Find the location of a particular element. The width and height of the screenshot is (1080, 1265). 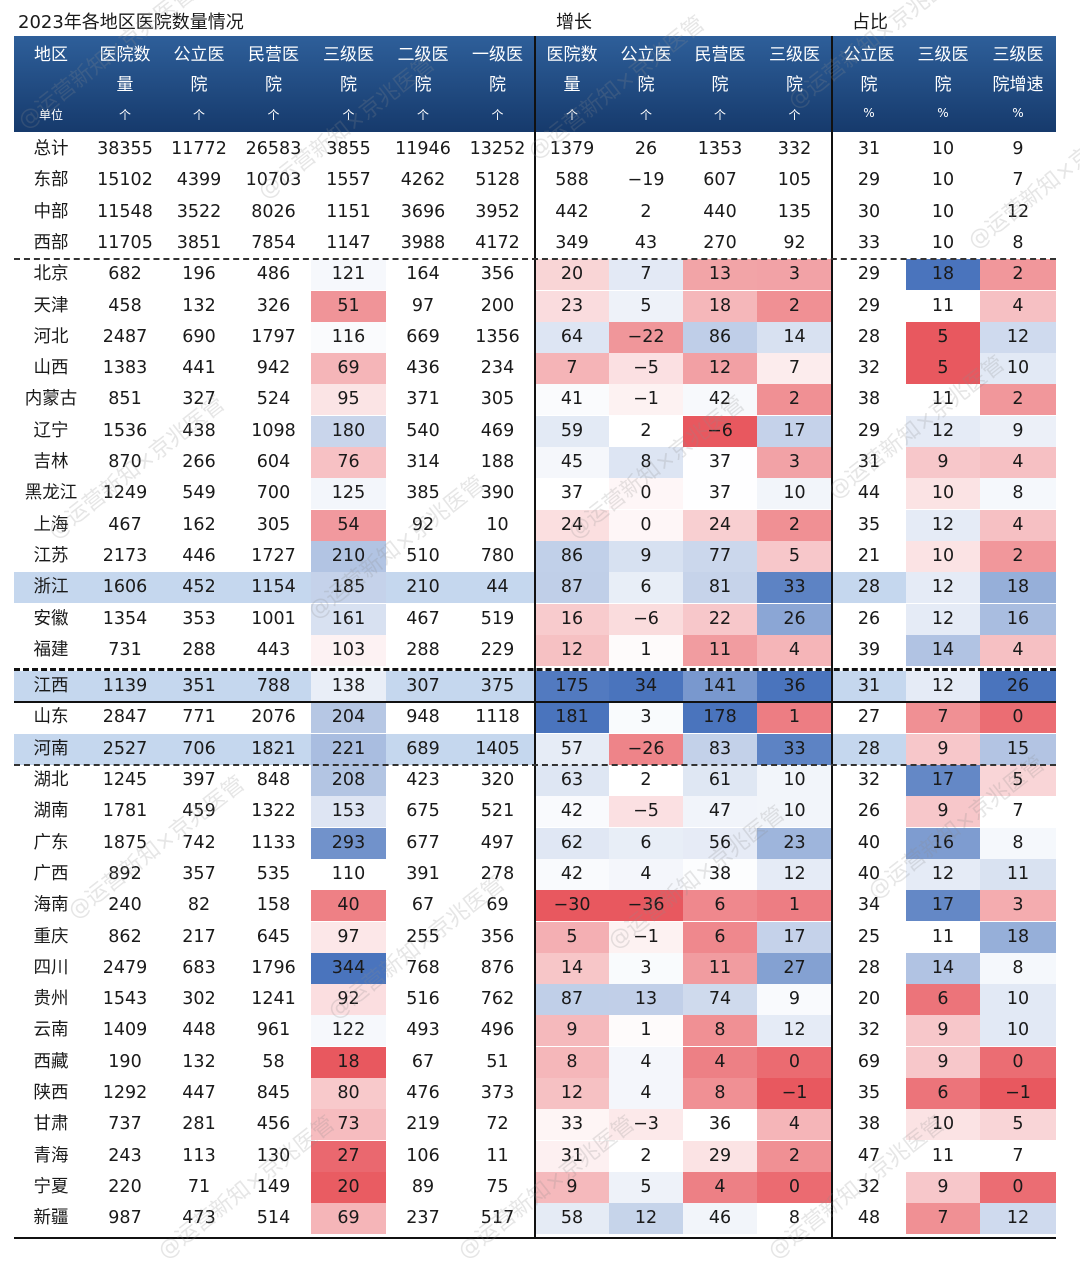

region-label: 西藏 is located at coordinates (51, 1061).